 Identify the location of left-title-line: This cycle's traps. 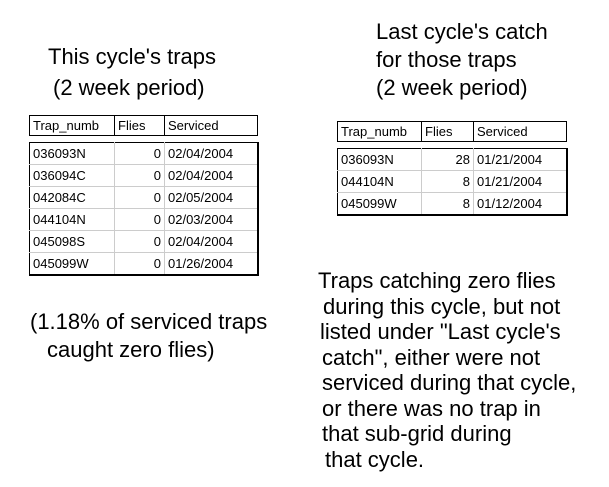
(132, 56).